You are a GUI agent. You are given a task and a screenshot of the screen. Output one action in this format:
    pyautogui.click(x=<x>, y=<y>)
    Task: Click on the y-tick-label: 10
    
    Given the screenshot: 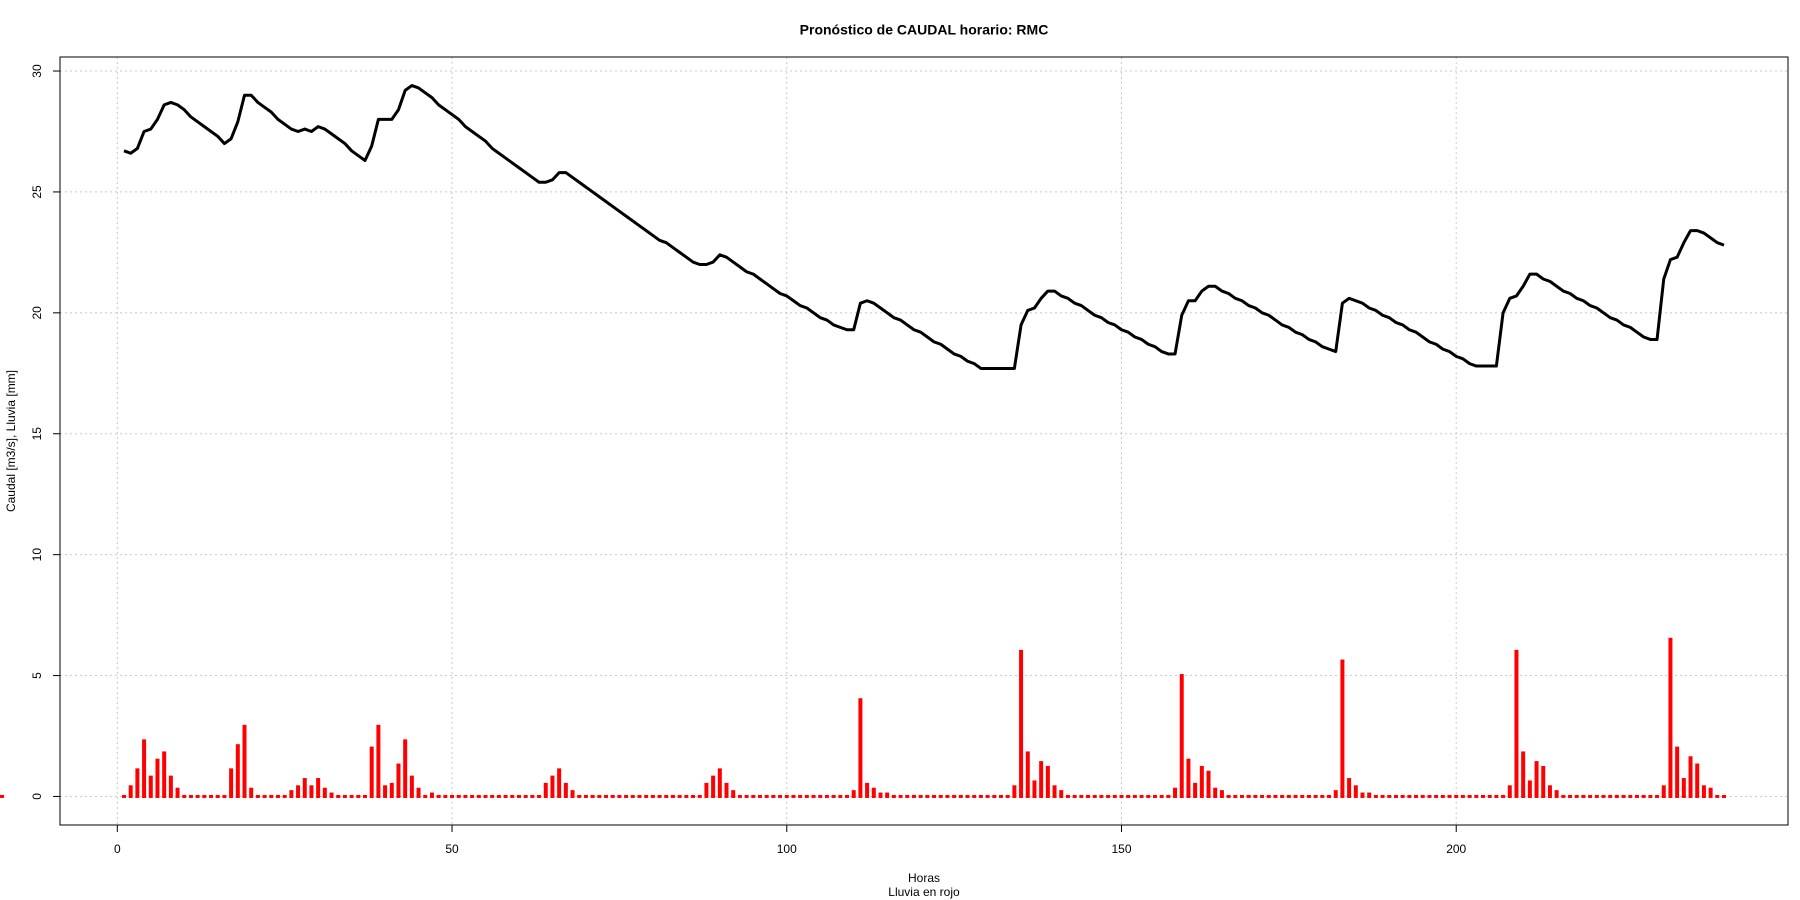 What is the action you would take?
    pyautogui.click(x=37, y=555)
    